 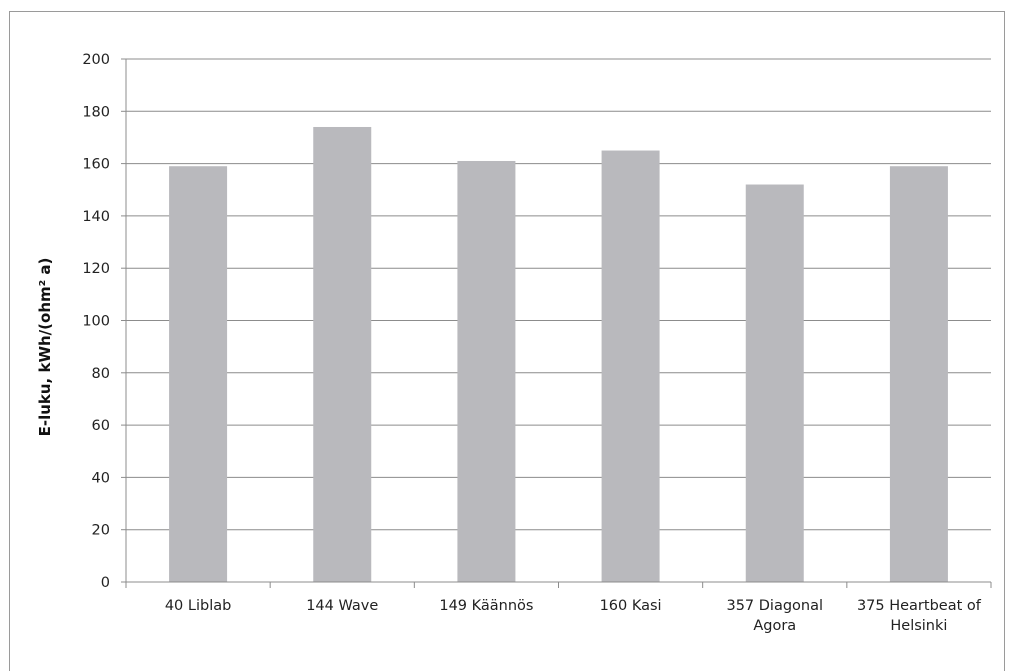 I want to click on y-tick-label: 60, so click(x=101, y=426).